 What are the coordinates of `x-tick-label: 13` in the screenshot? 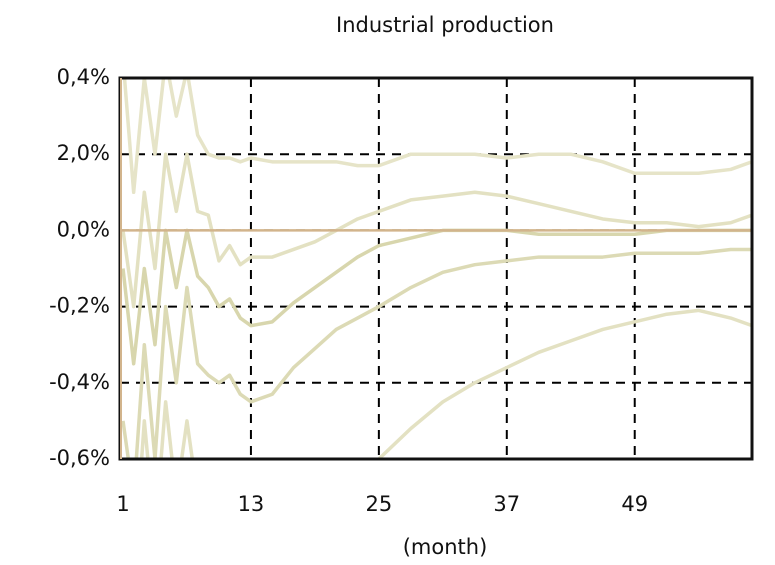 It's located at (251, 504).